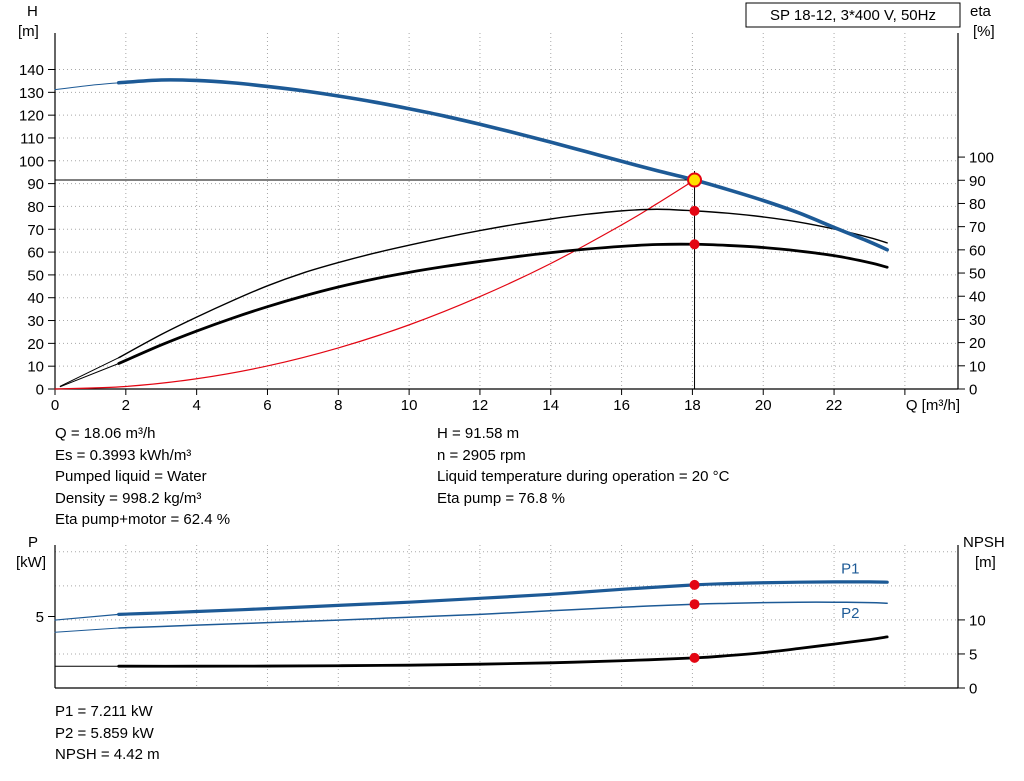 This screenshot has width=1024, height=781. What do you see at coordinates (35, 207) in the screenshot?
I see `y-left-tick-label: 80` at bounding box center [35, 207].